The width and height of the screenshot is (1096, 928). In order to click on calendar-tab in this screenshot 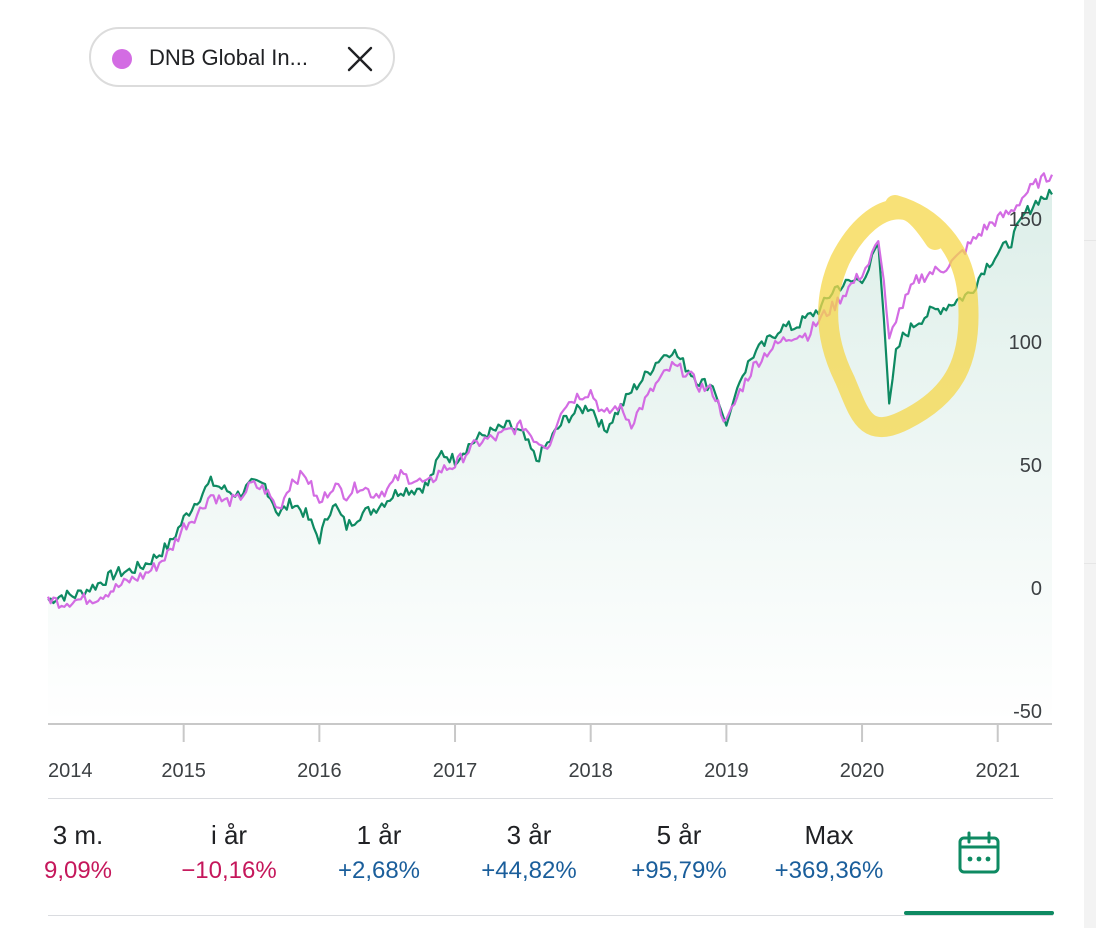, I will do `click(979, 857)`.